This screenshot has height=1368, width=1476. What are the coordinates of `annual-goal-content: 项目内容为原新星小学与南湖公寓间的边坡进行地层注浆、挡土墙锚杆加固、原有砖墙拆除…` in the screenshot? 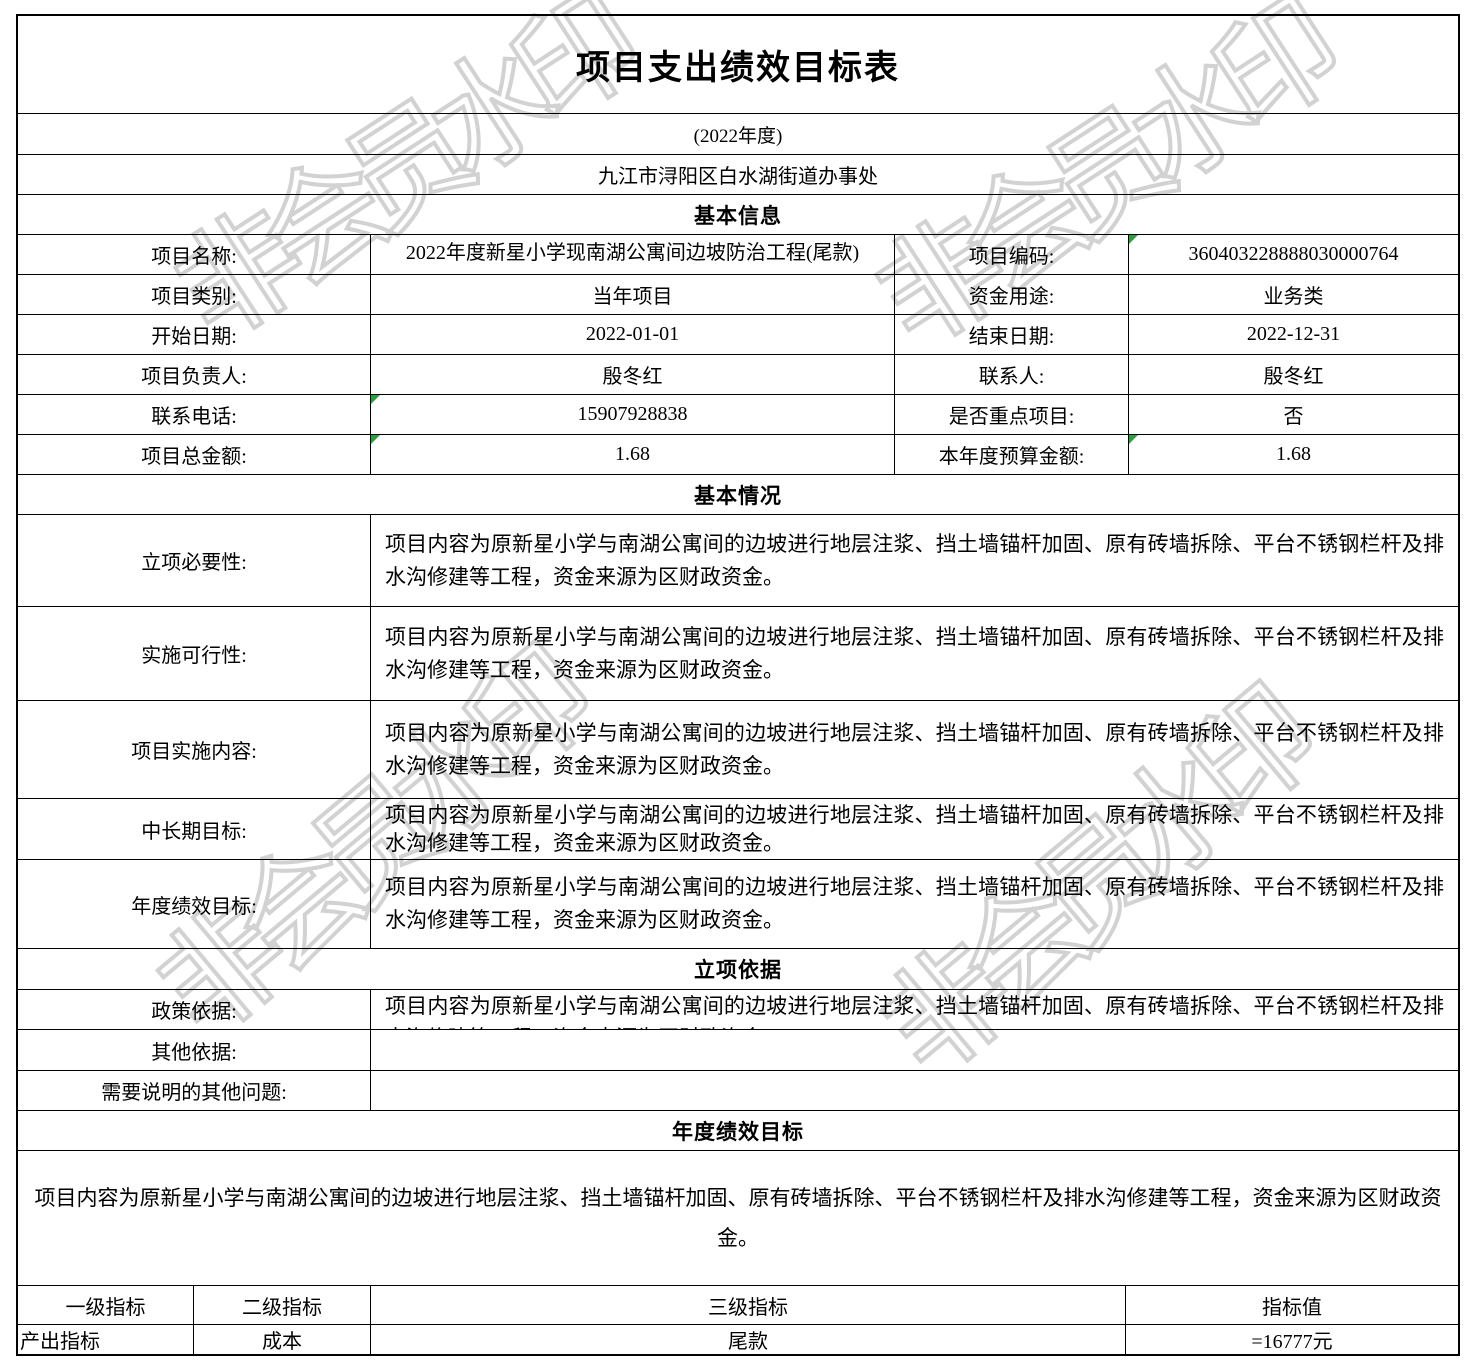 It's located at (738, 1218).